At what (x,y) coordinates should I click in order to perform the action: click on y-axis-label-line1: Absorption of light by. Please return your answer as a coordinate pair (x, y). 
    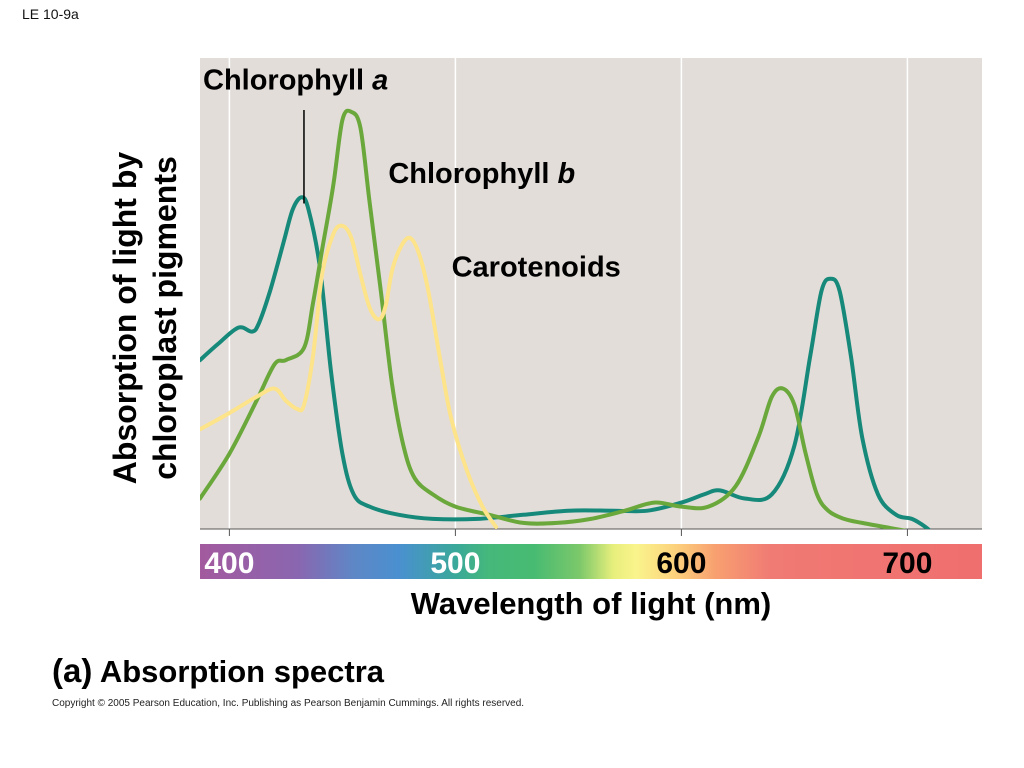
    Looking at the image, I should click on (125, 318).